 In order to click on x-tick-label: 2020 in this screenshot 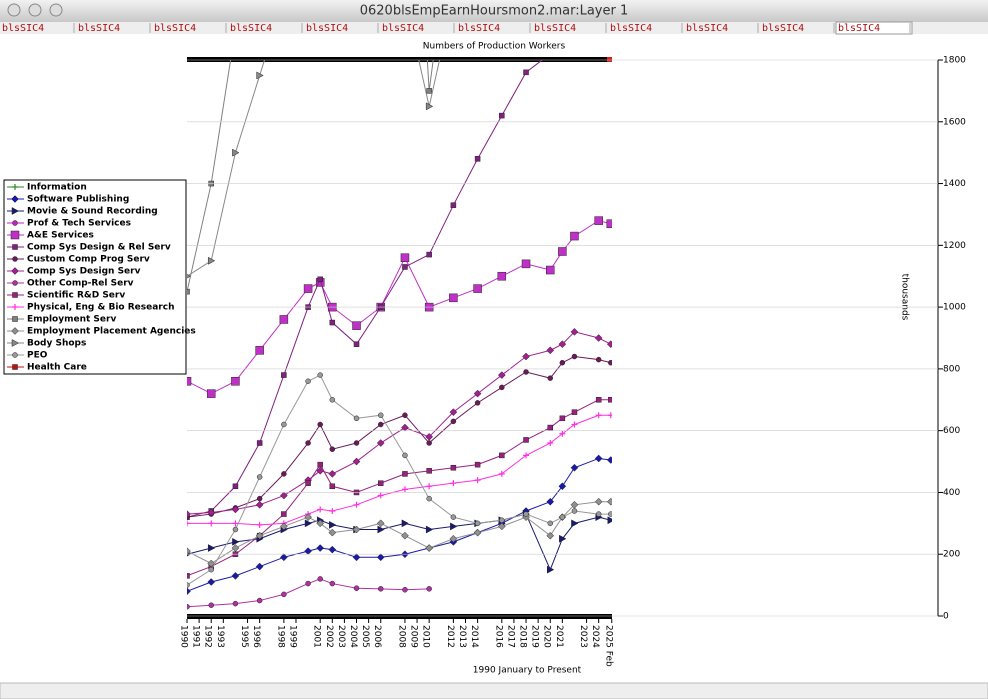, I will do `click(547, 636)`.